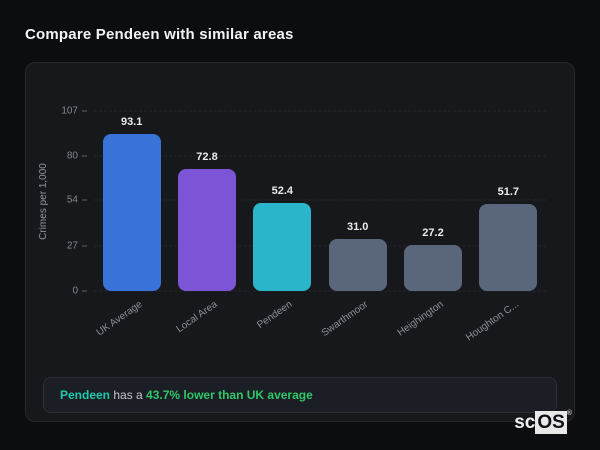  What do you see at coordinates (77, 200) in the screenshot?
I see `y-tick-label: 54` at bounding box center [77, 200].